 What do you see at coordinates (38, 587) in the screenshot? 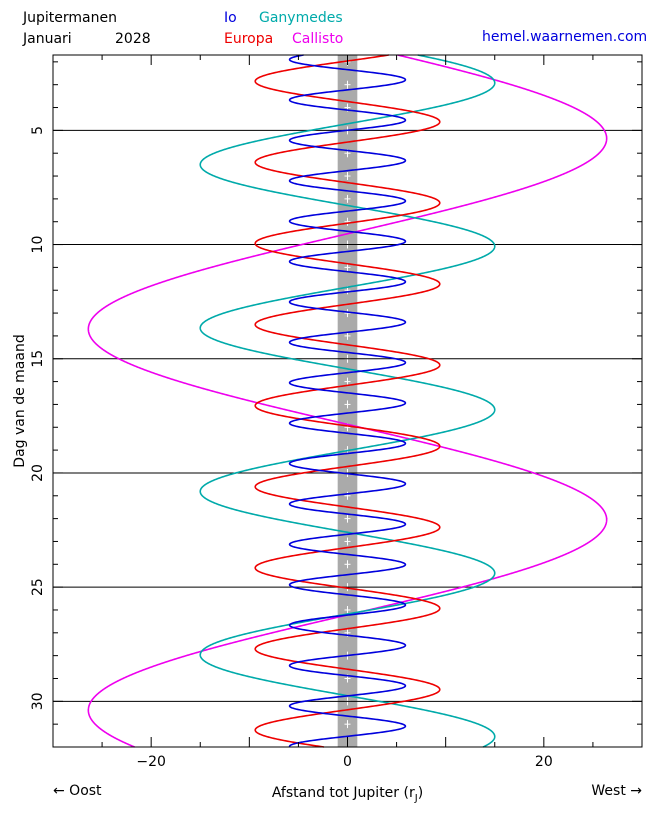
I see `ytick-label-25: 25` at bounding box center [38, 587].